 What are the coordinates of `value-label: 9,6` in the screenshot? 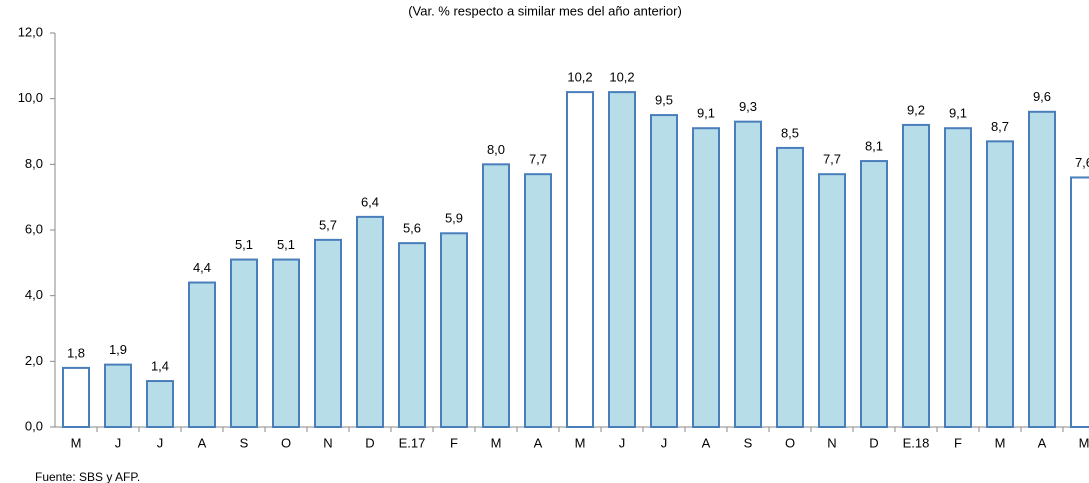 It's located at (1042, 96).